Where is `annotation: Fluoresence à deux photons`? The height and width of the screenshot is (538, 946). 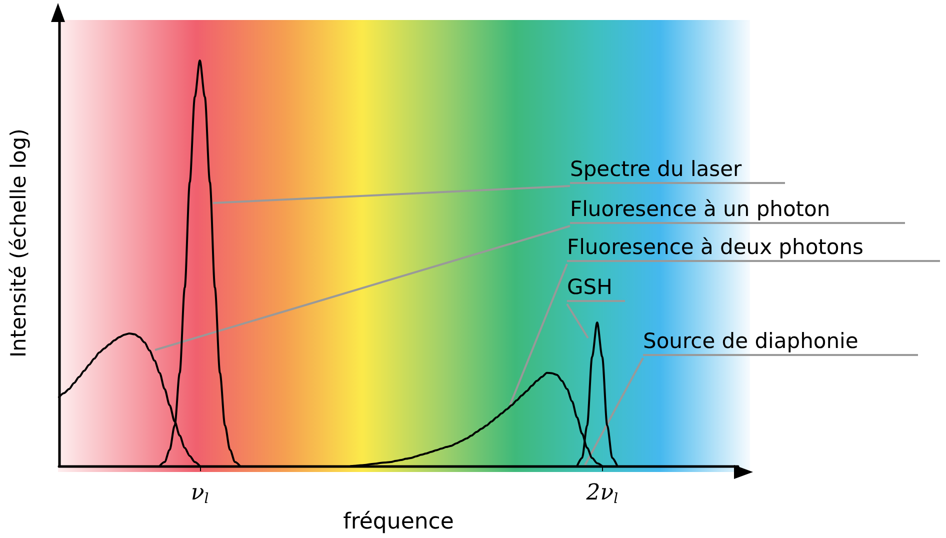
annotation: Fluoresence à deux photons is located at coordinates (753, 248).